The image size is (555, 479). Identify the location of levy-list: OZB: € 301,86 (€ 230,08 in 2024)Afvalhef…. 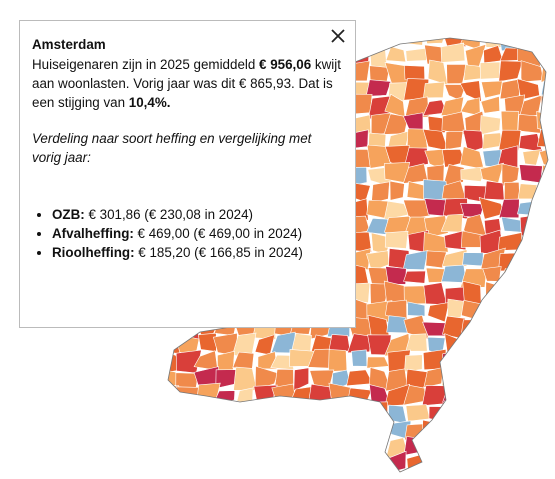
(187, 233).